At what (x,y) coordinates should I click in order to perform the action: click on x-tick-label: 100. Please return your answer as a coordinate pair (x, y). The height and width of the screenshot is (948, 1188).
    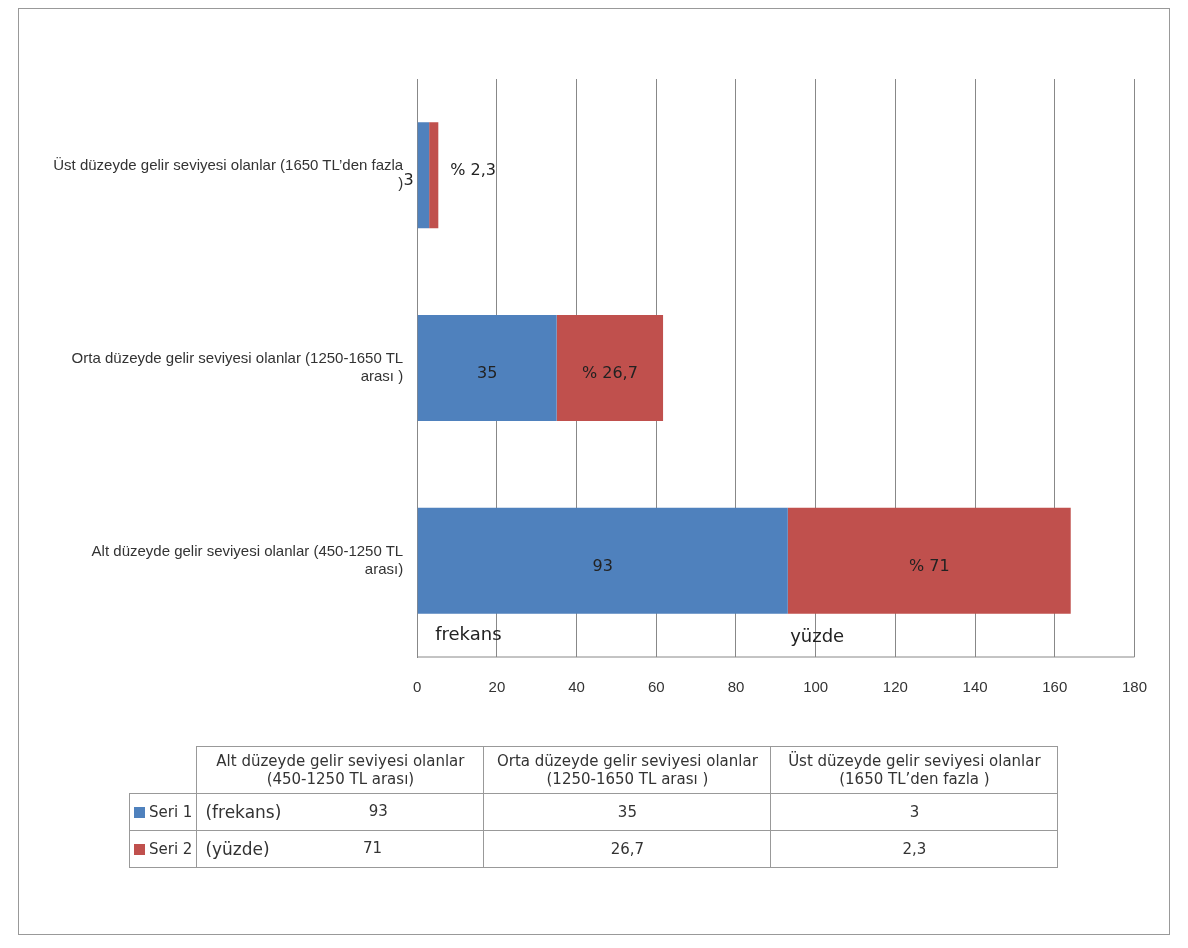
    Looking at the image, I should click on (816, 687).